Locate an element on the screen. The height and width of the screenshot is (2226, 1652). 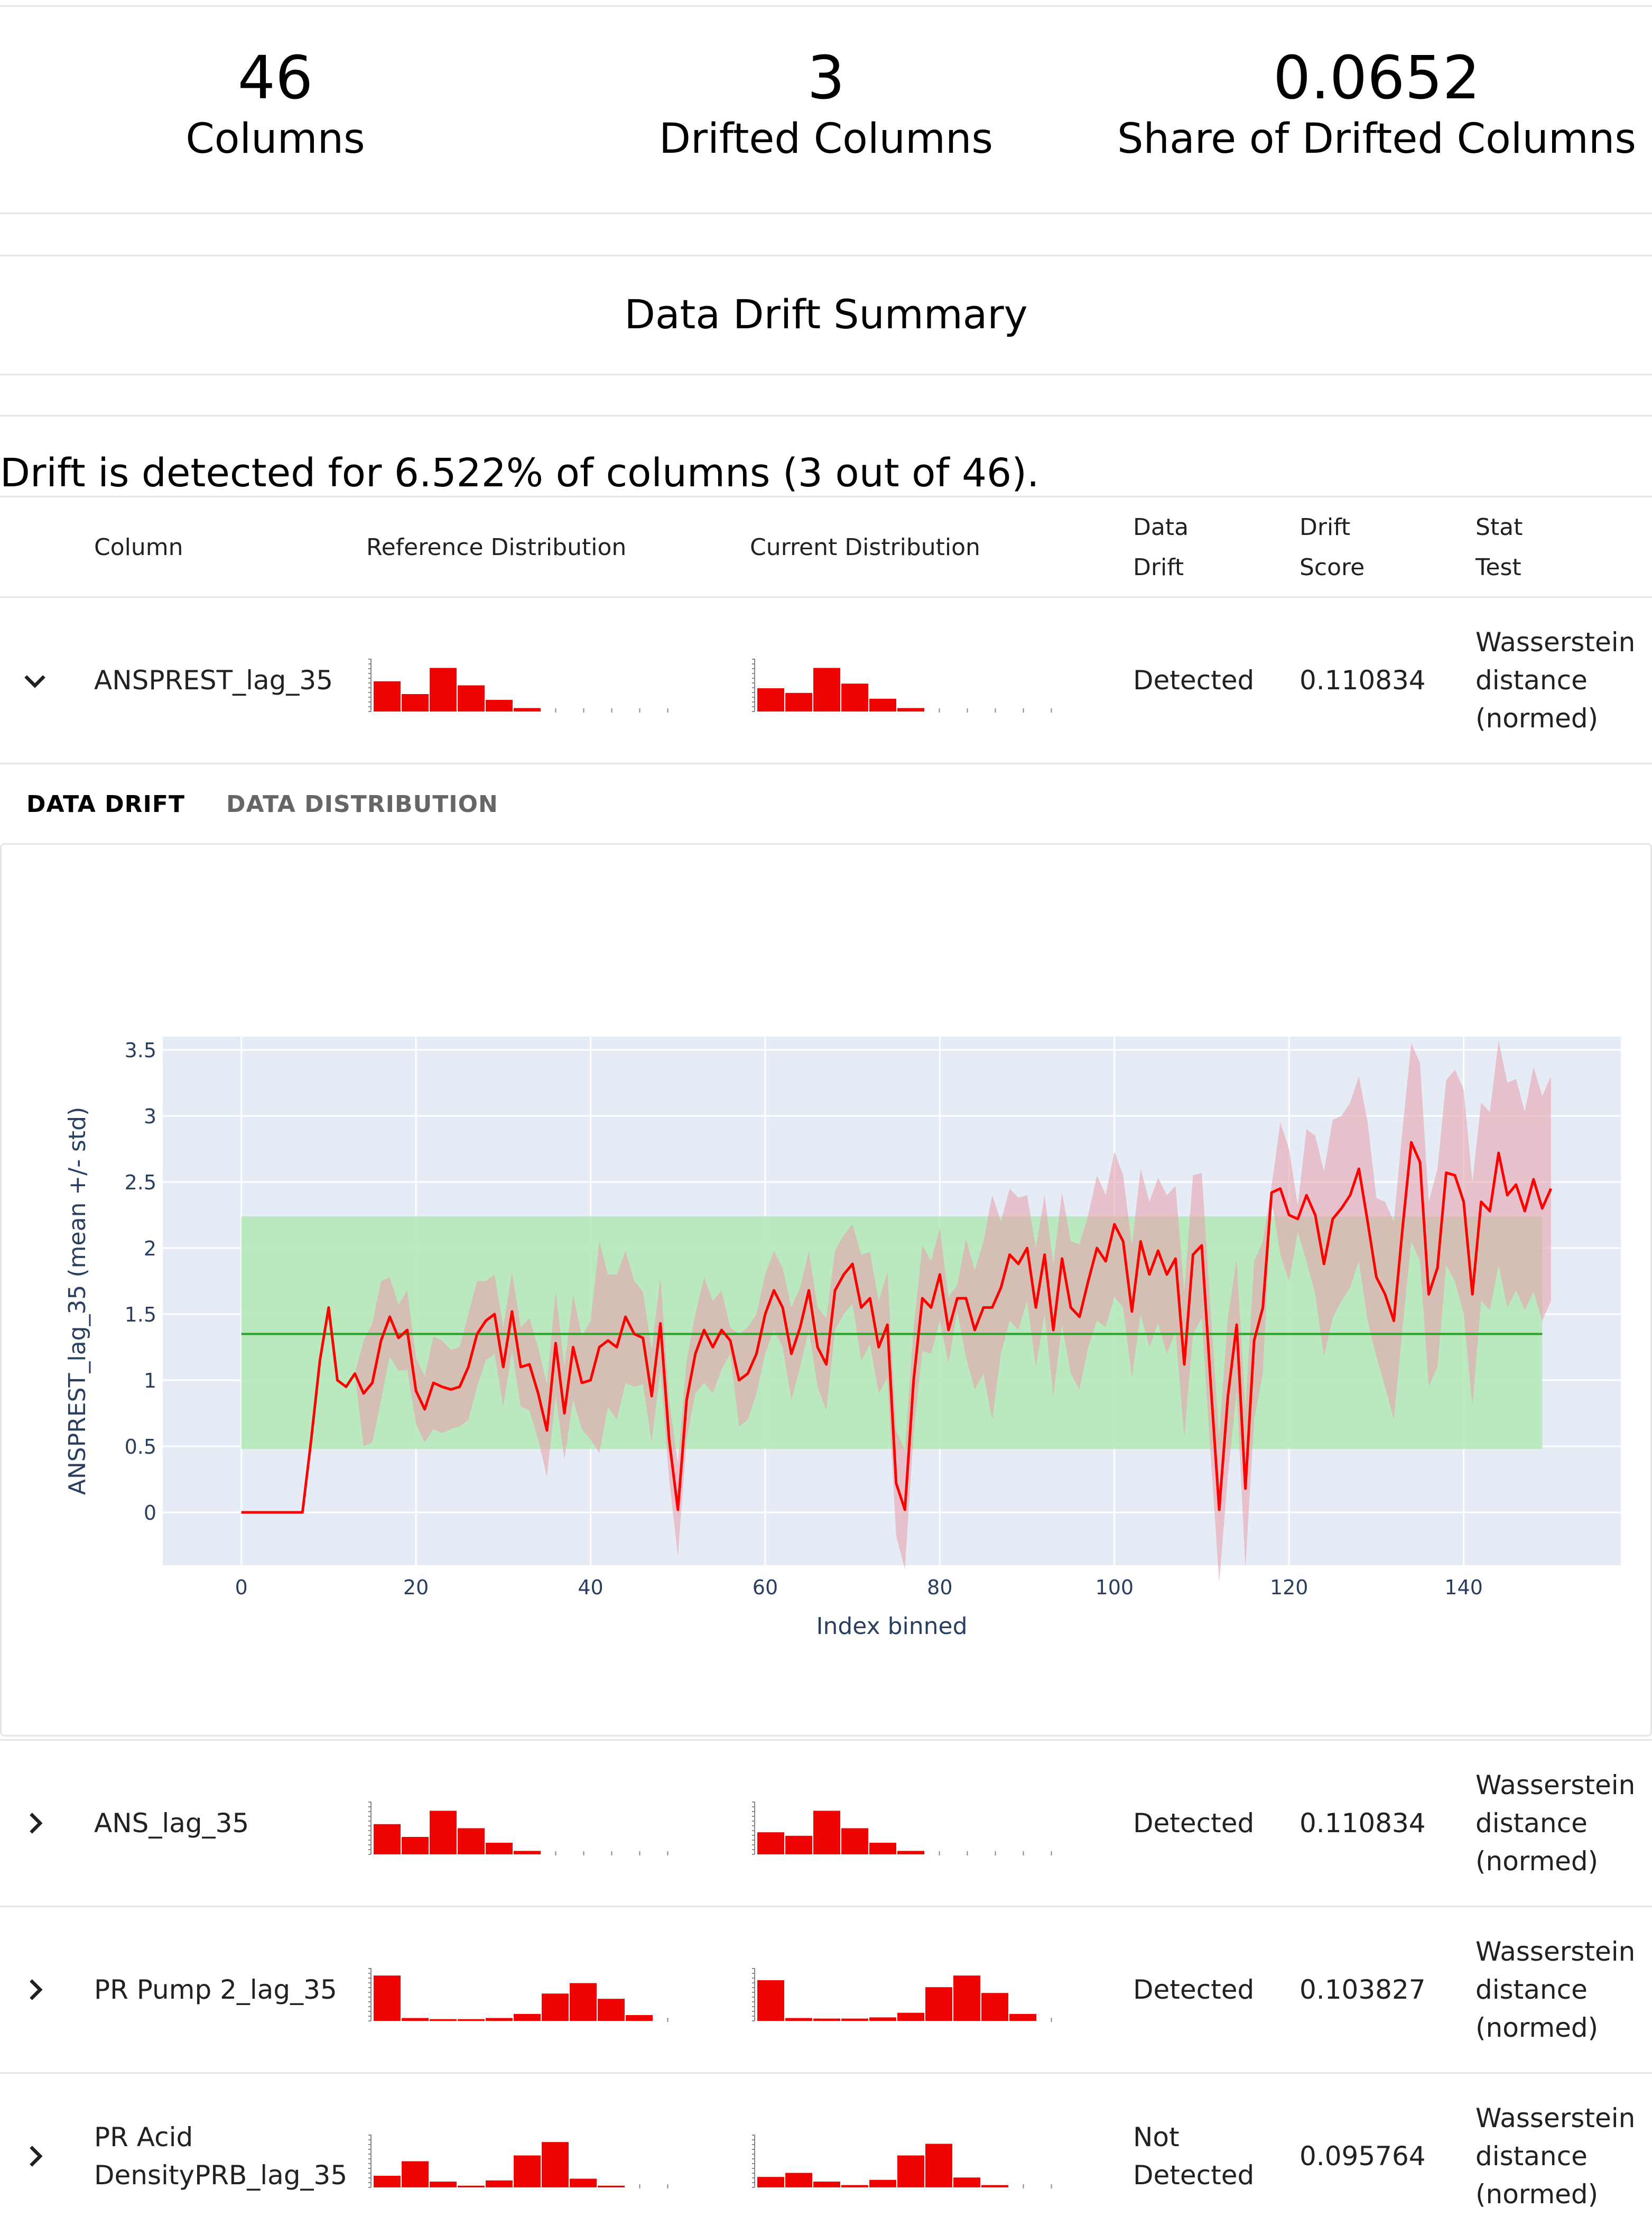
x-tick-label: 0 is located at coordinates (242, 1587).